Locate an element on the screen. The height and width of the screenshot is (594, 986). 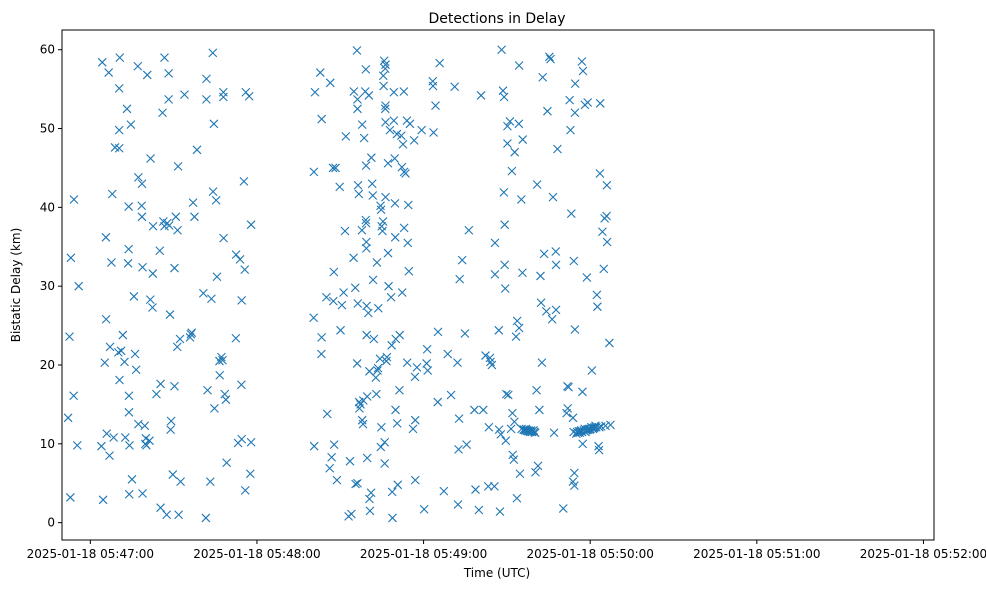
y-tick-label: 40 is located at coordinates (47, 207).